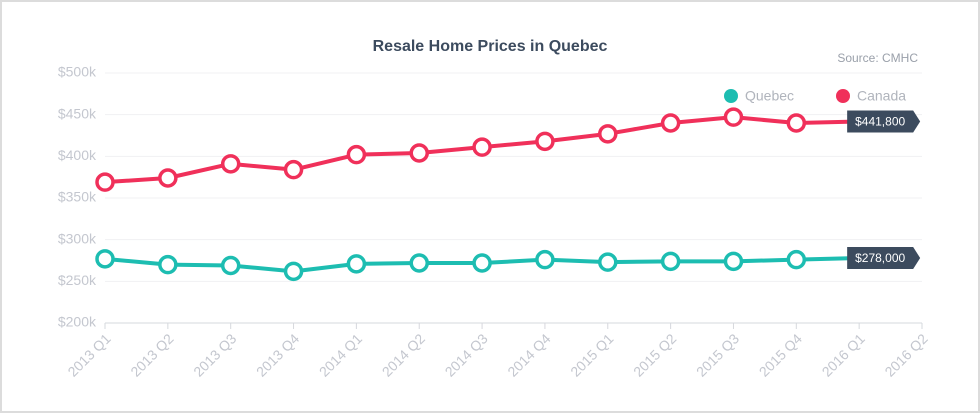 The image size is (980, 413). What do you see at coordinates (77, 72) in the screenshot?
I see `y-tick-label: $500k` at bounding box center [77, 72].